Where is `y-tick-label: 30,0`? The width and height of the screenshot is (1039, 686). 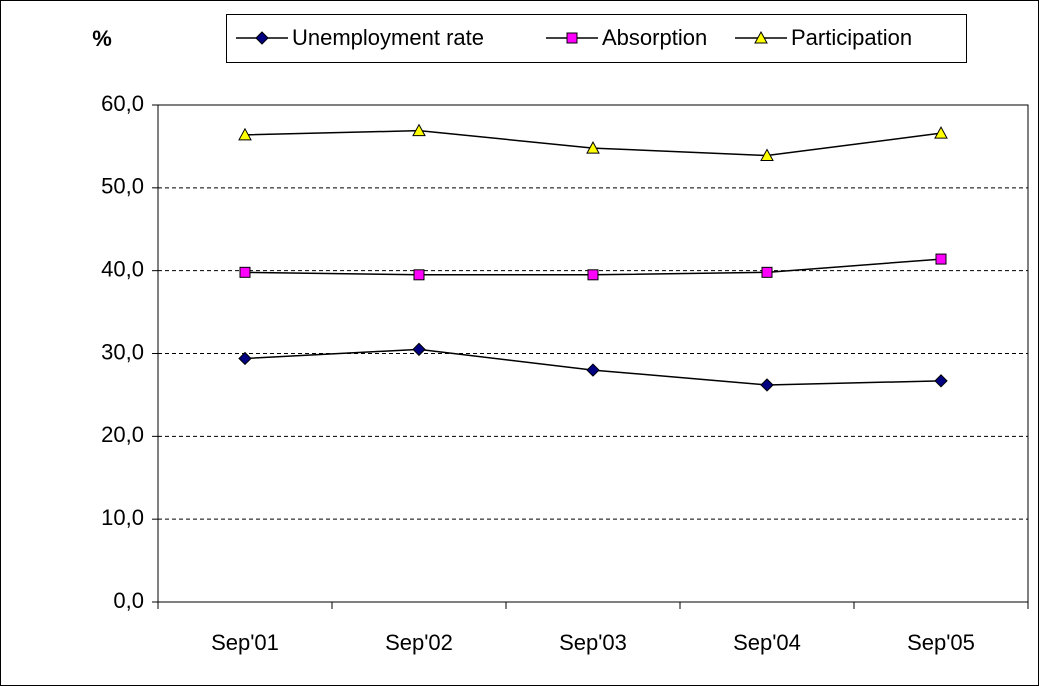
y-tick-label: 30,0 is located at coordinates (122, 351).